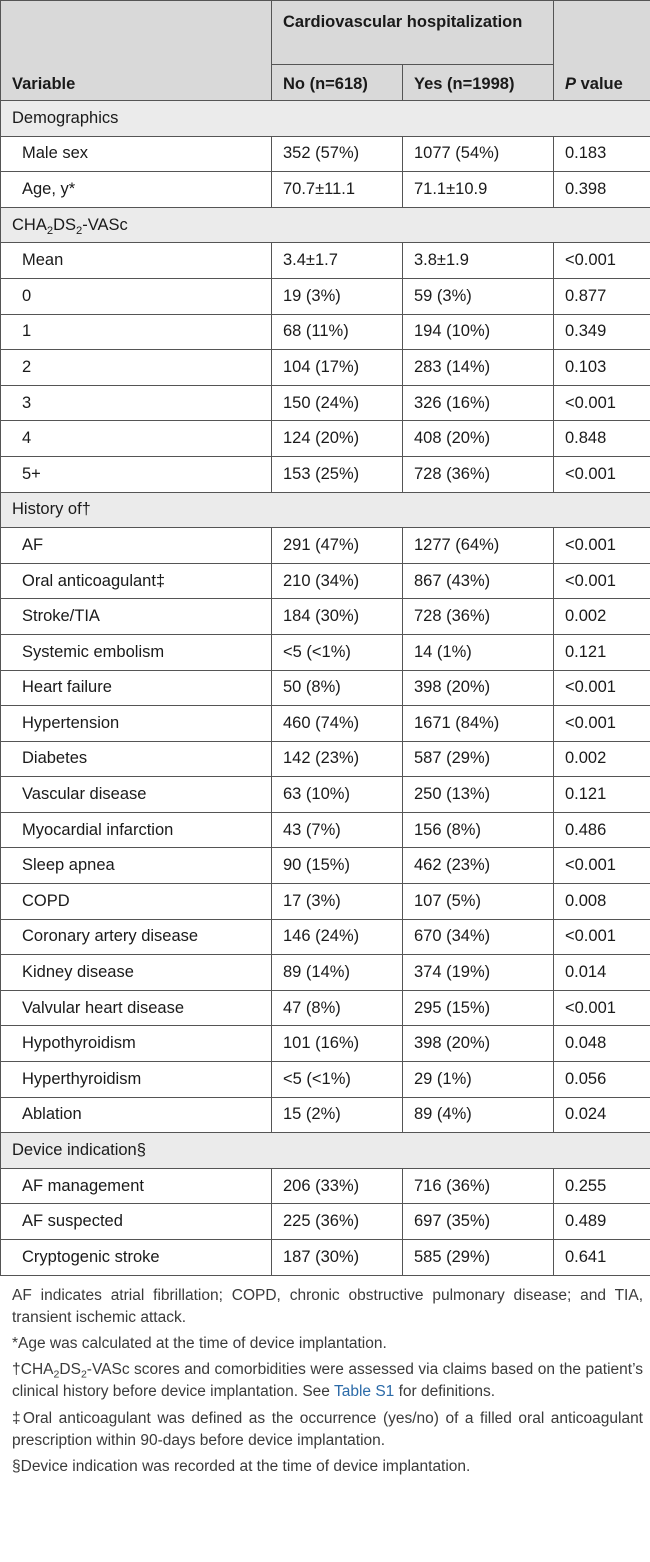  What do you see at coordinates (478, 332) in the screenshot?
I see `yes-cell: 194 (10%)` at bounding box center [478, 332].